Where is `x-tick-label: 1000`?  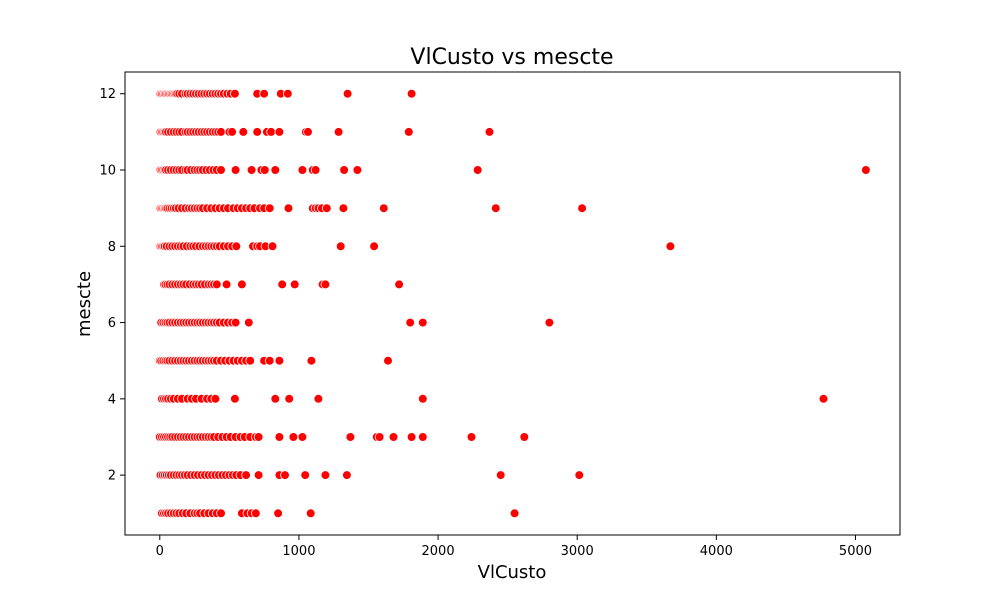
x-tick-label: 1000 is located at coordinates (298, 551).